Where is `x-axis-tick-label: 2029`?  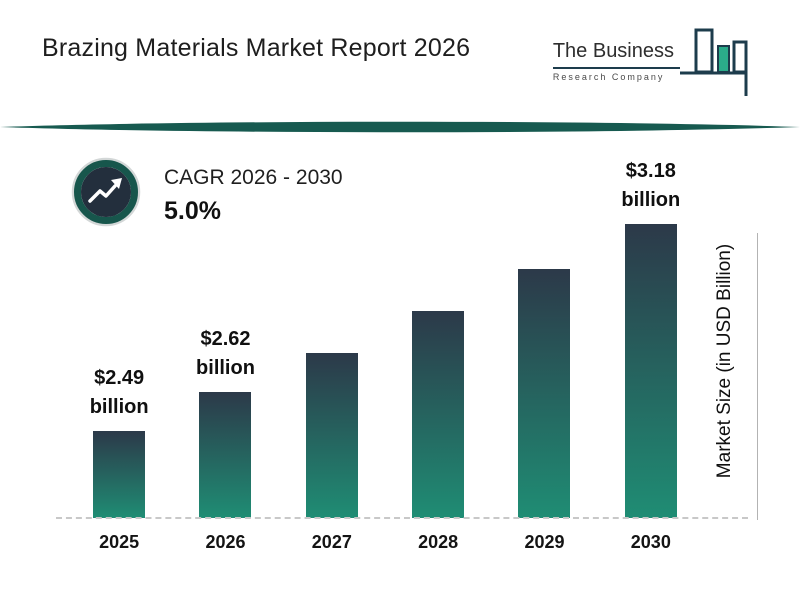 x-axis-tick-label: 2029 is located at coordinates (544, 542).